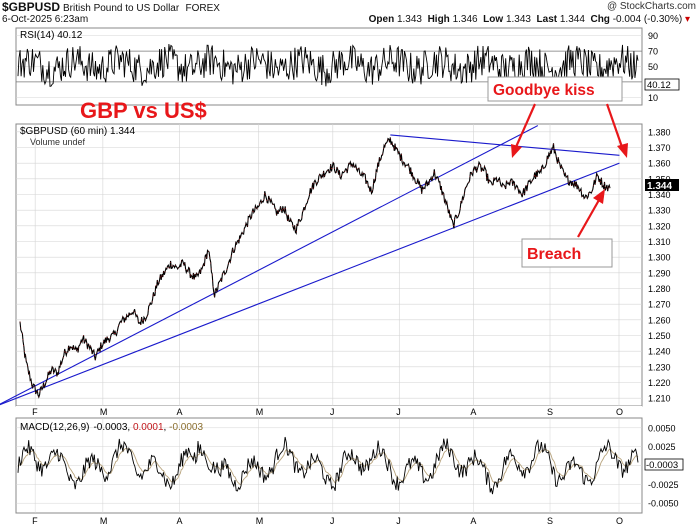 The width and height of the screenshot is (700, 530). I want to click on macd-legend-v2: 0.0001, so click(148, 427).